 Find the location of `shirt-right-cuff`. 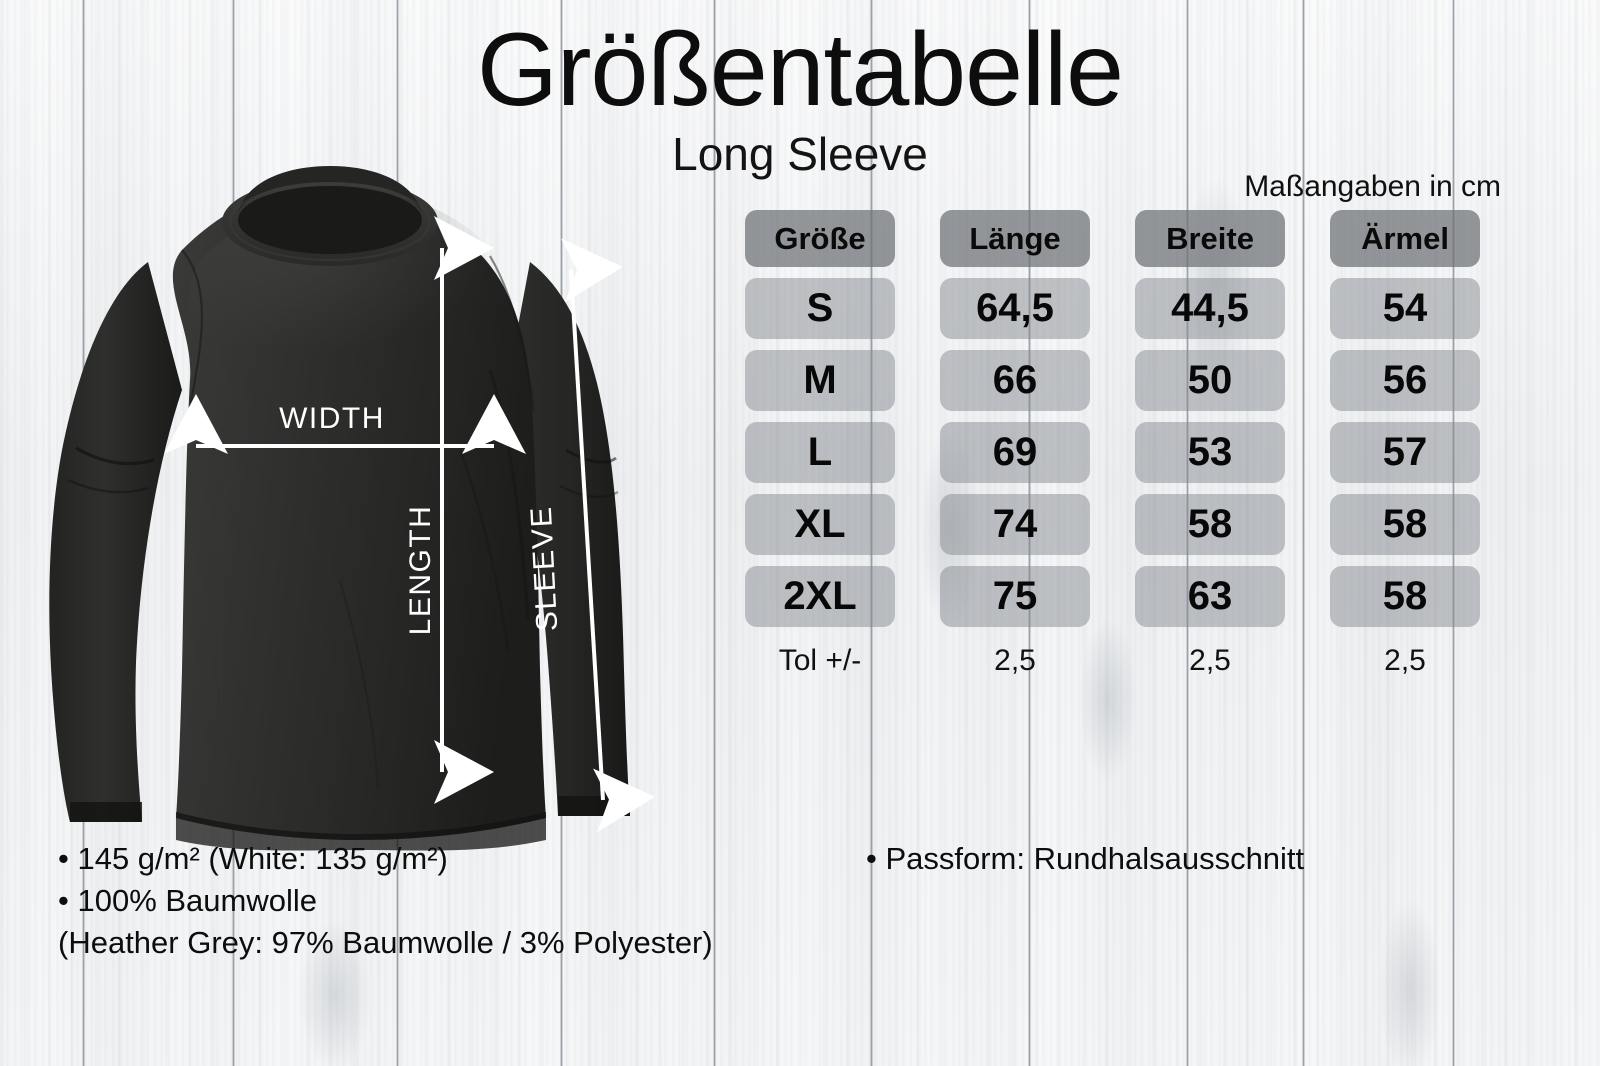

shirt-right-cuff is located at coordinates (594, 806).